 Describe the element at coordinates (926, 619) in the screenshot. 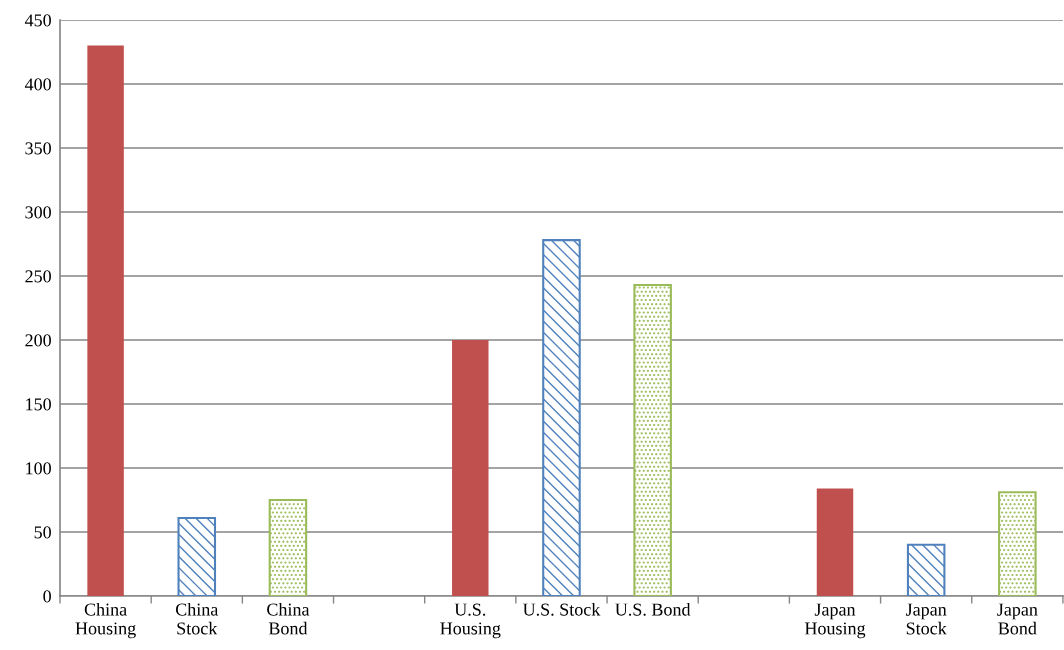

I see `x-tick-label: Japan Stock` at that location.